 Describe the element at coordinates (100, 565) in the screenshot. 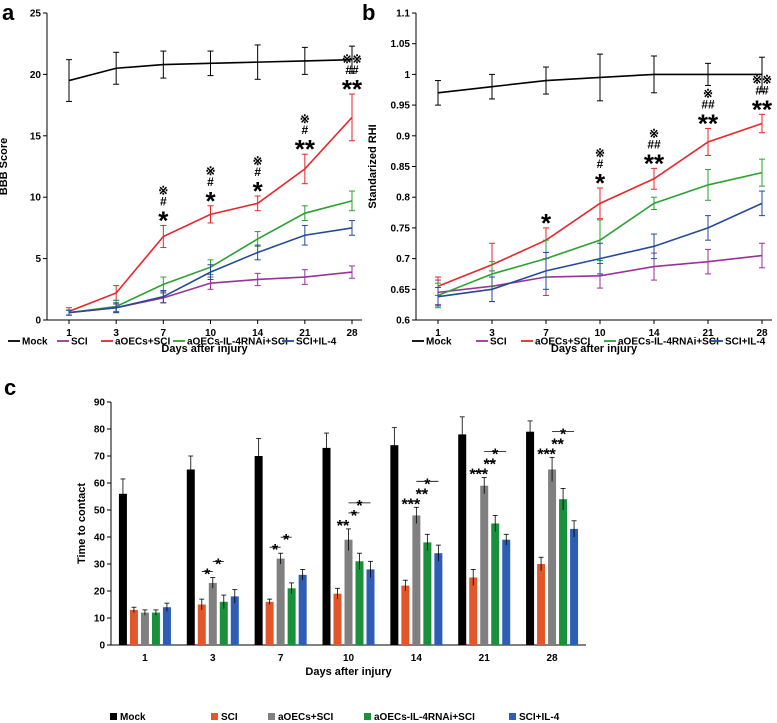

I see `y-tick-label: 30` at that location.